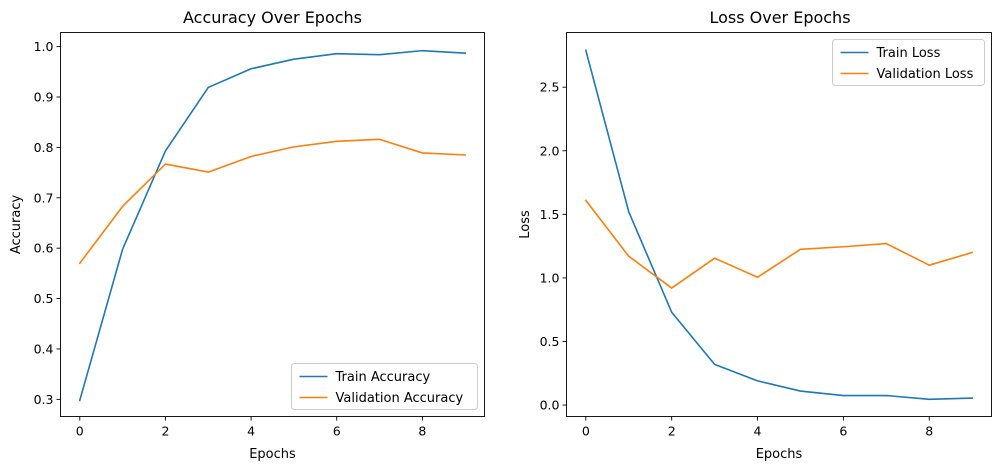 The width and height of the screenshot is (1001, 470). What do you see at coordinates (44, 147) in the screenshot?
I see `y-tick-label: 0.8` at bounding box center [44, 147].